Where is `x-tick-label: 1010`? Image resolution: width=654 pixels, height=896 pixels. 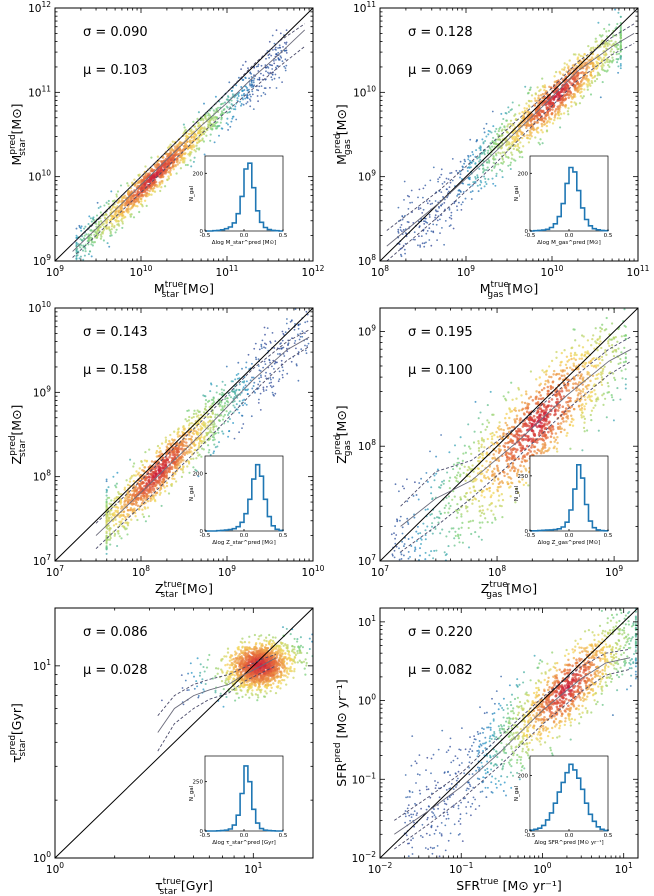
x-tick-label: 1010 is located at coordinates (141, 271).